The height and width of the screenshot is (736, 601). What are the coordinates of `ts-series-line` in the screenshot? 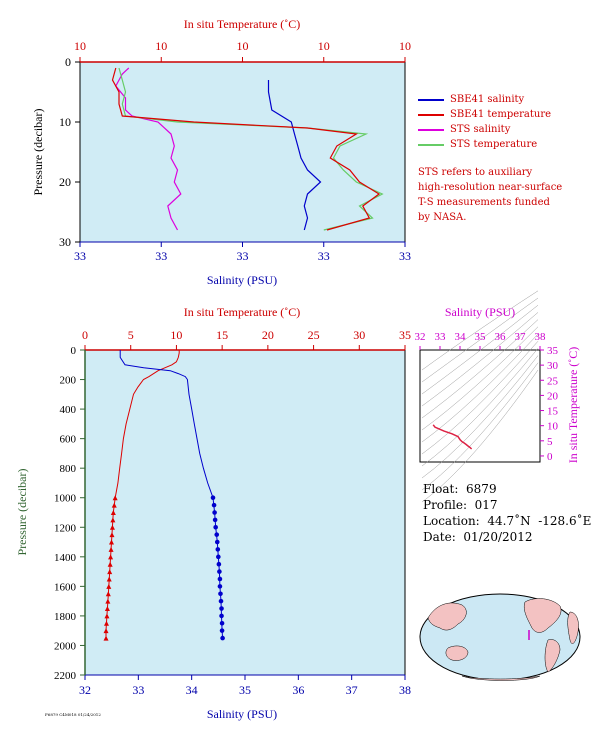 It's located at (452, 437).